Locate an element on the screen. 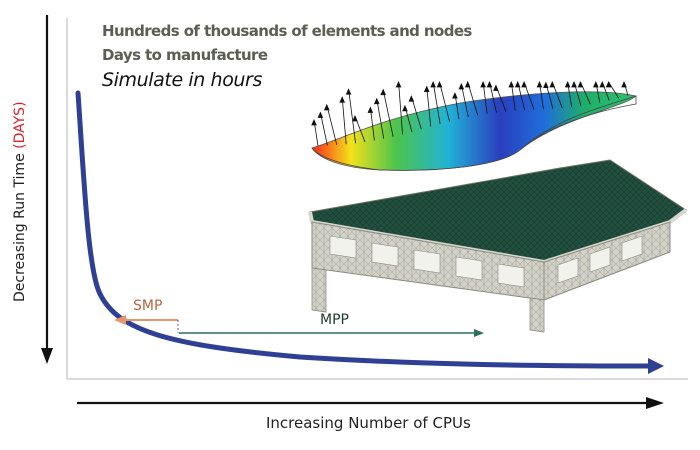 The height and width of the screenshot is (450, 700). heading-manufacture-time: Days to manufacture is located at coordinates (185, 55).